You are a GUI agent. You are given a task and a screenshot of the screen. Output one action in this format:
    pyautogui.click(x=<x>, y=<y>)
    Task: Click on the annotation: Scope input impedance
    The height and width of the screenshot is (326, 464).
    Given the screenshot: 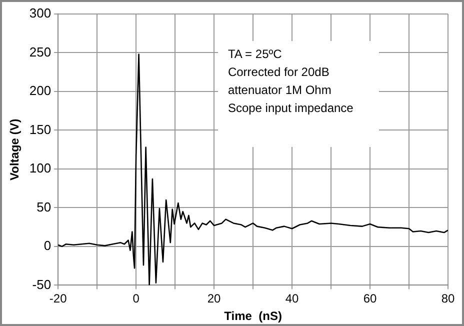 What is the action you would take?
    pyautogui.click(x=291, y=109)
    